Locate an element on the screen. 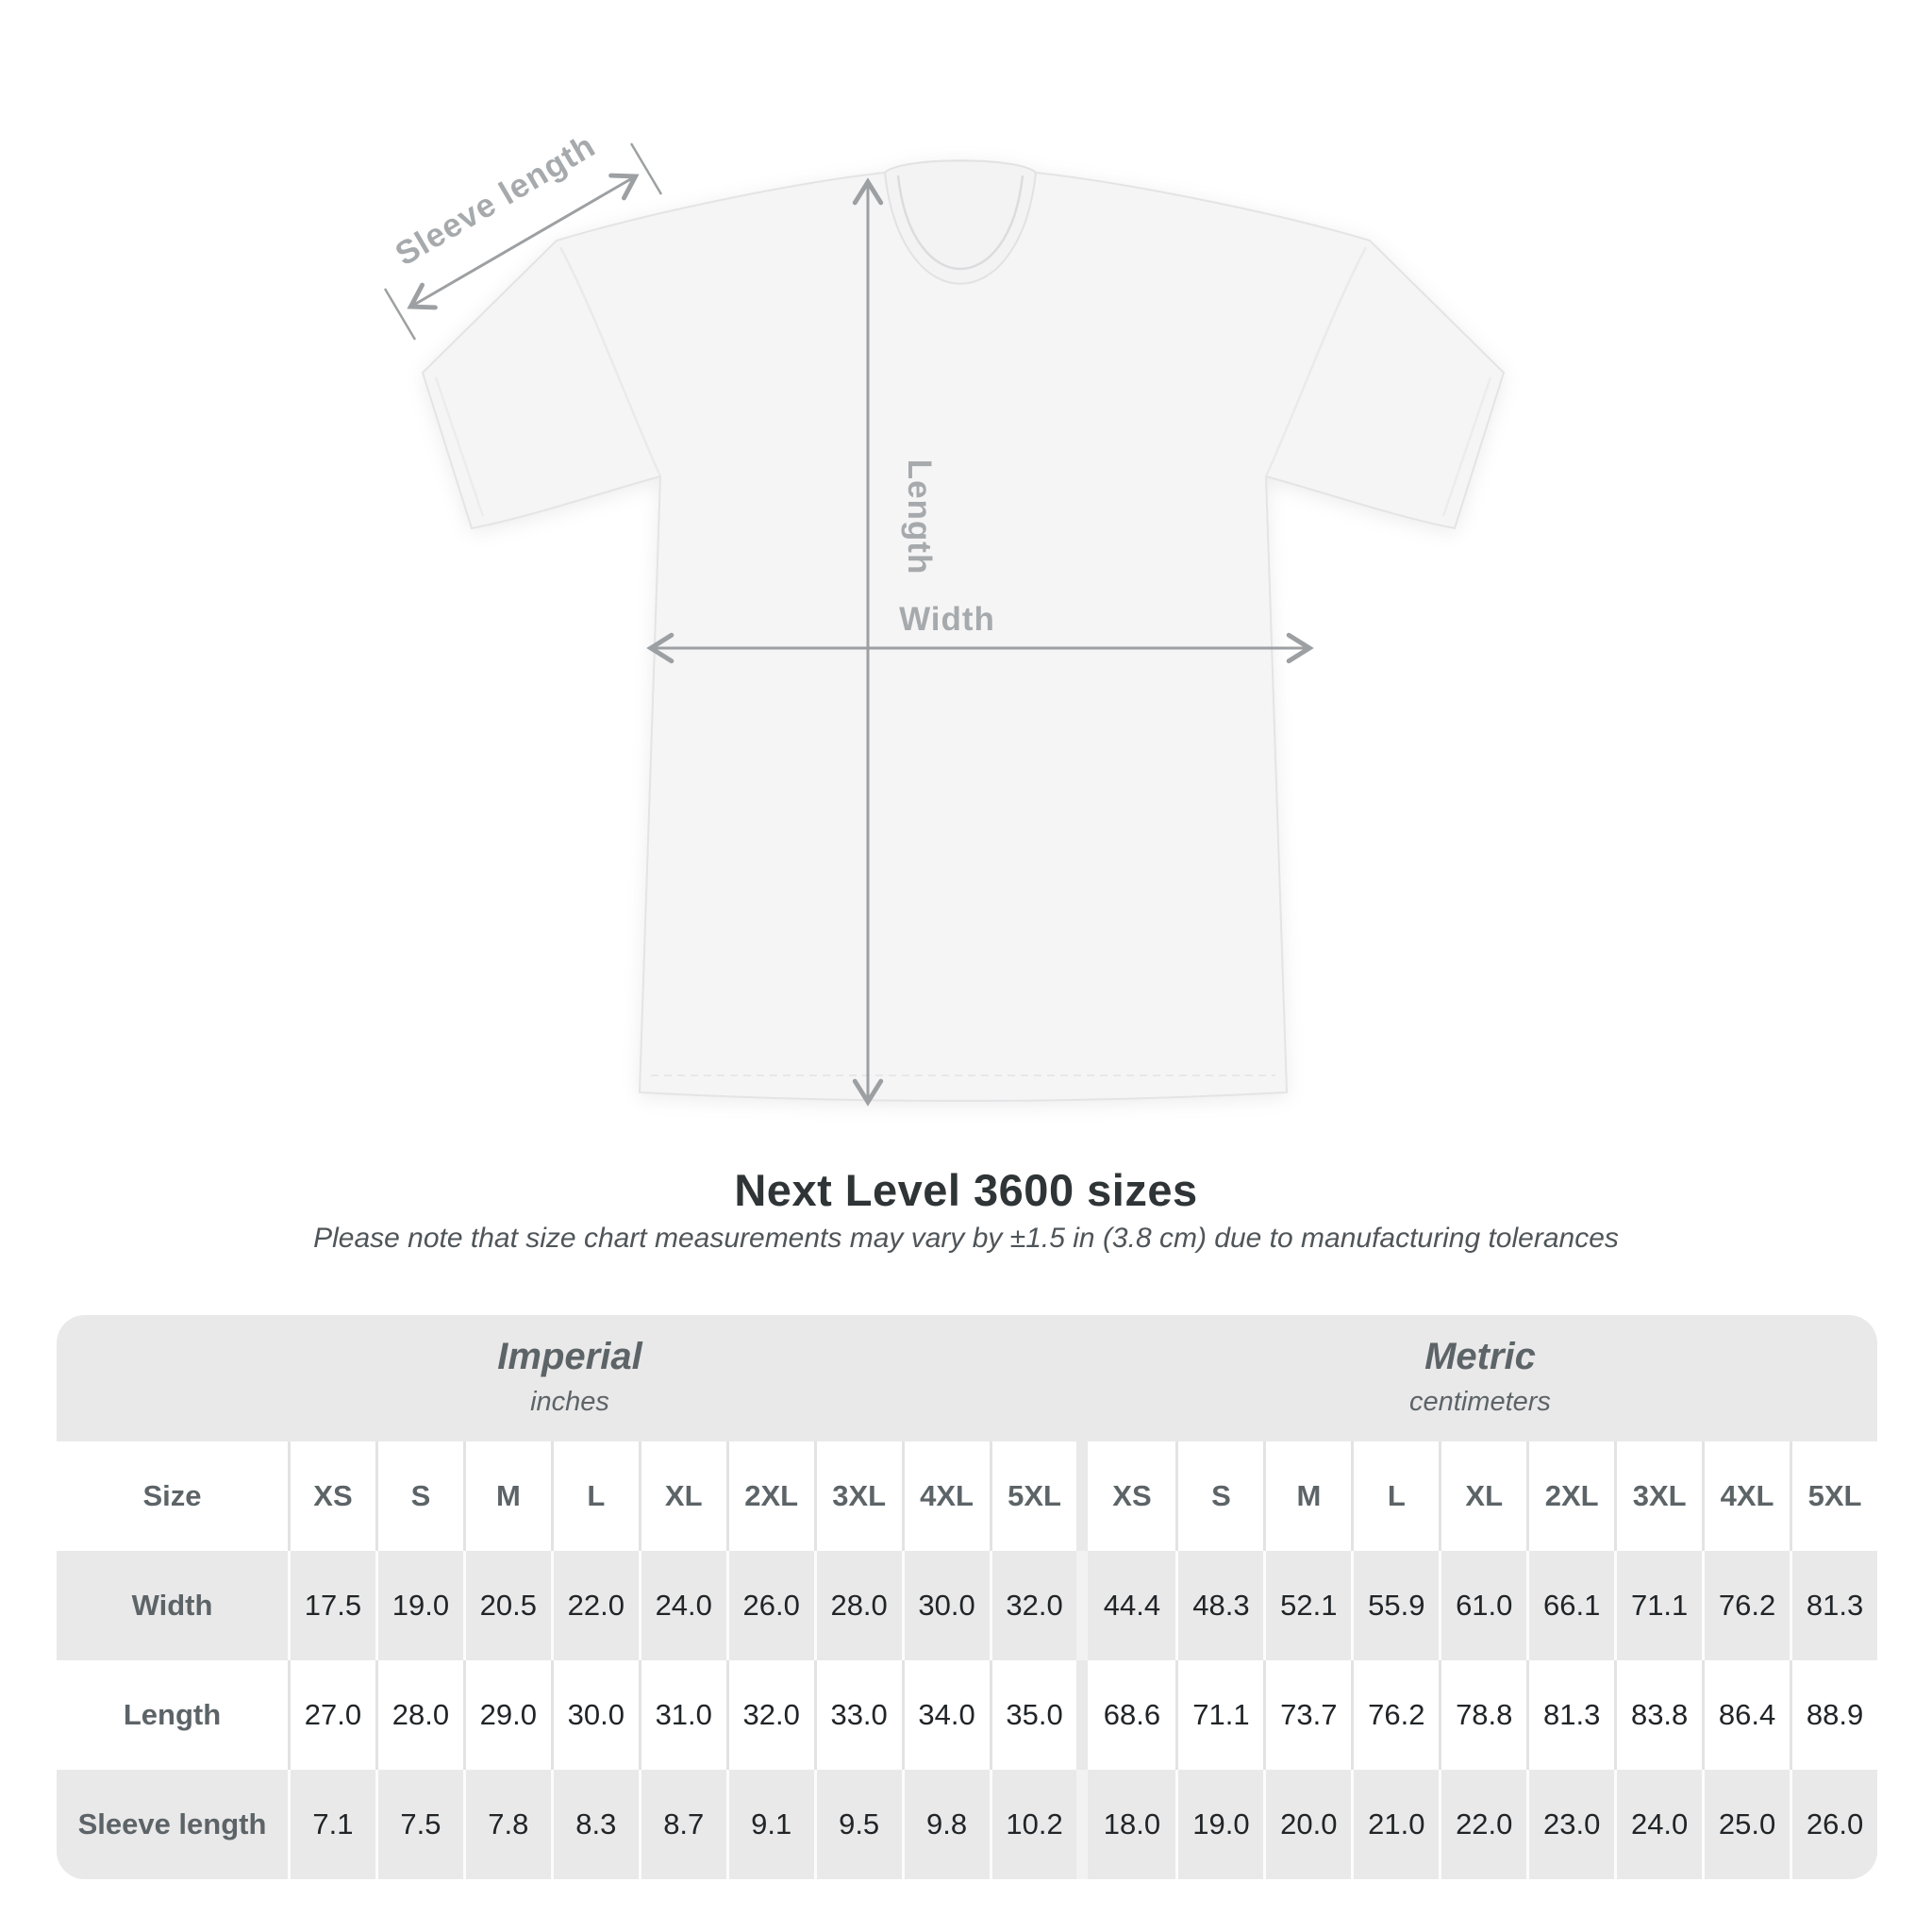  table-cell: 8.3 is located at coordinates (594, 1824).